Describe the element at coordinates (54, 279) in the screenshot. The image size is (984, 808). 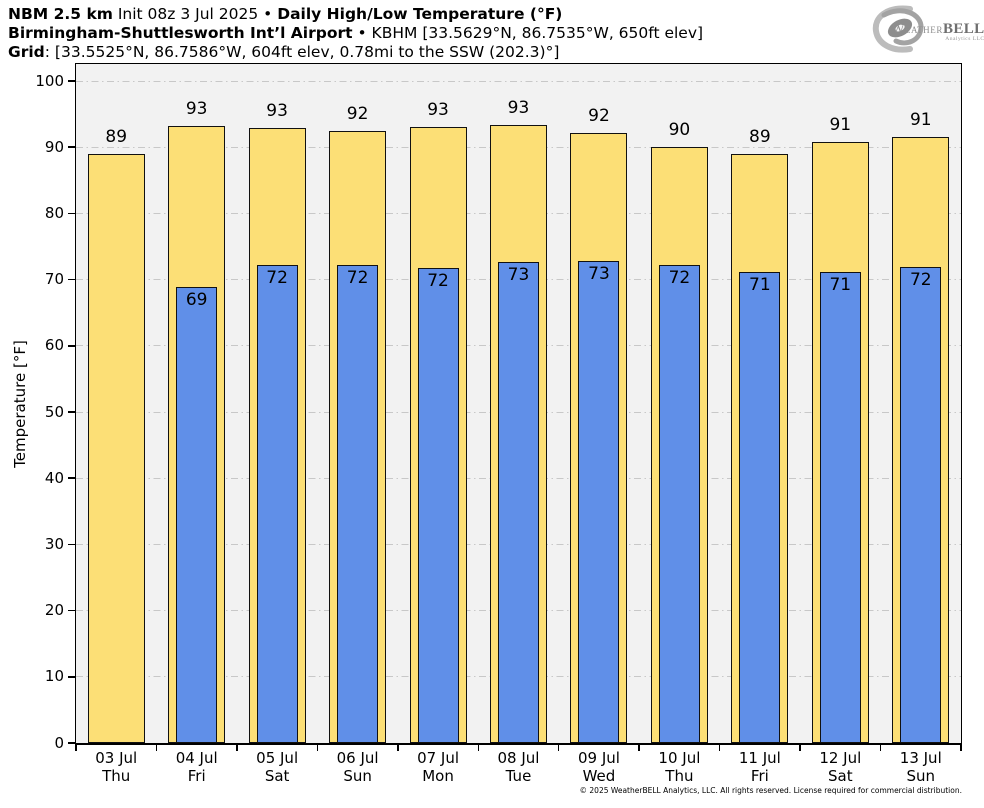
I see `y-tick-label: 70` at that location.